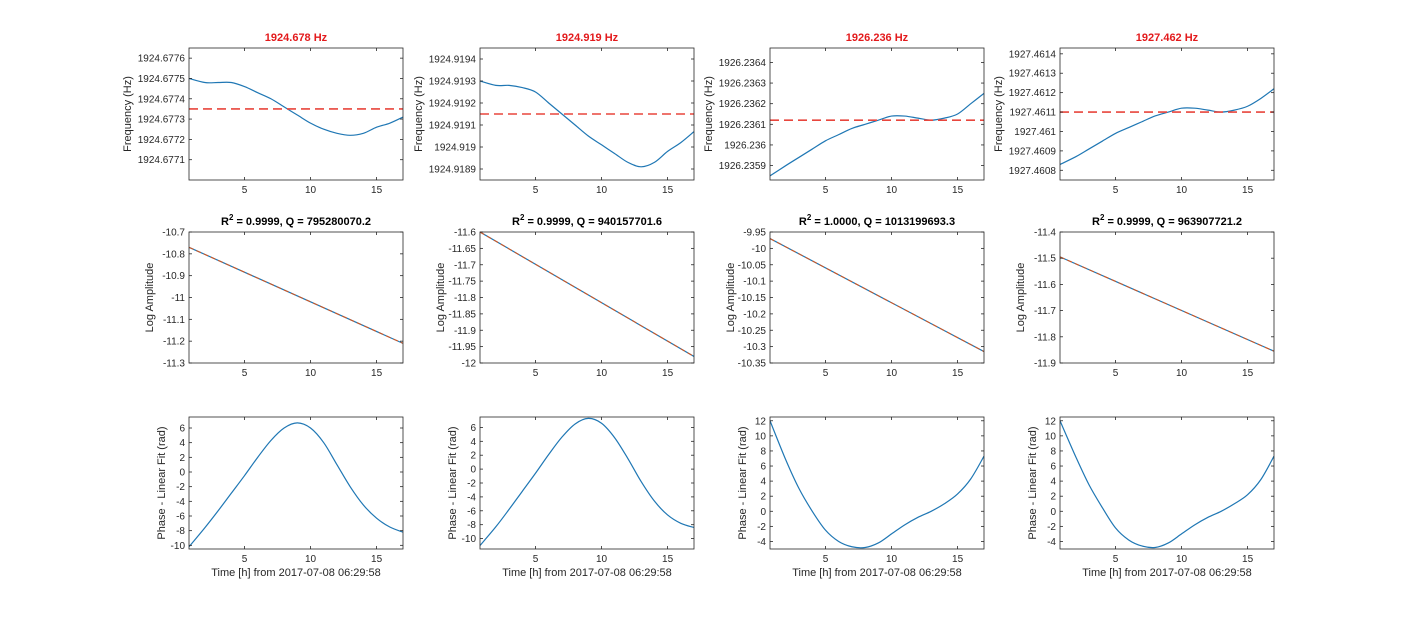 The width and height of the screenshot is (1409, 622). Describe the element at coordinates (471, 525) in the screenshot. I see `y-tick-label: -8` at that location.